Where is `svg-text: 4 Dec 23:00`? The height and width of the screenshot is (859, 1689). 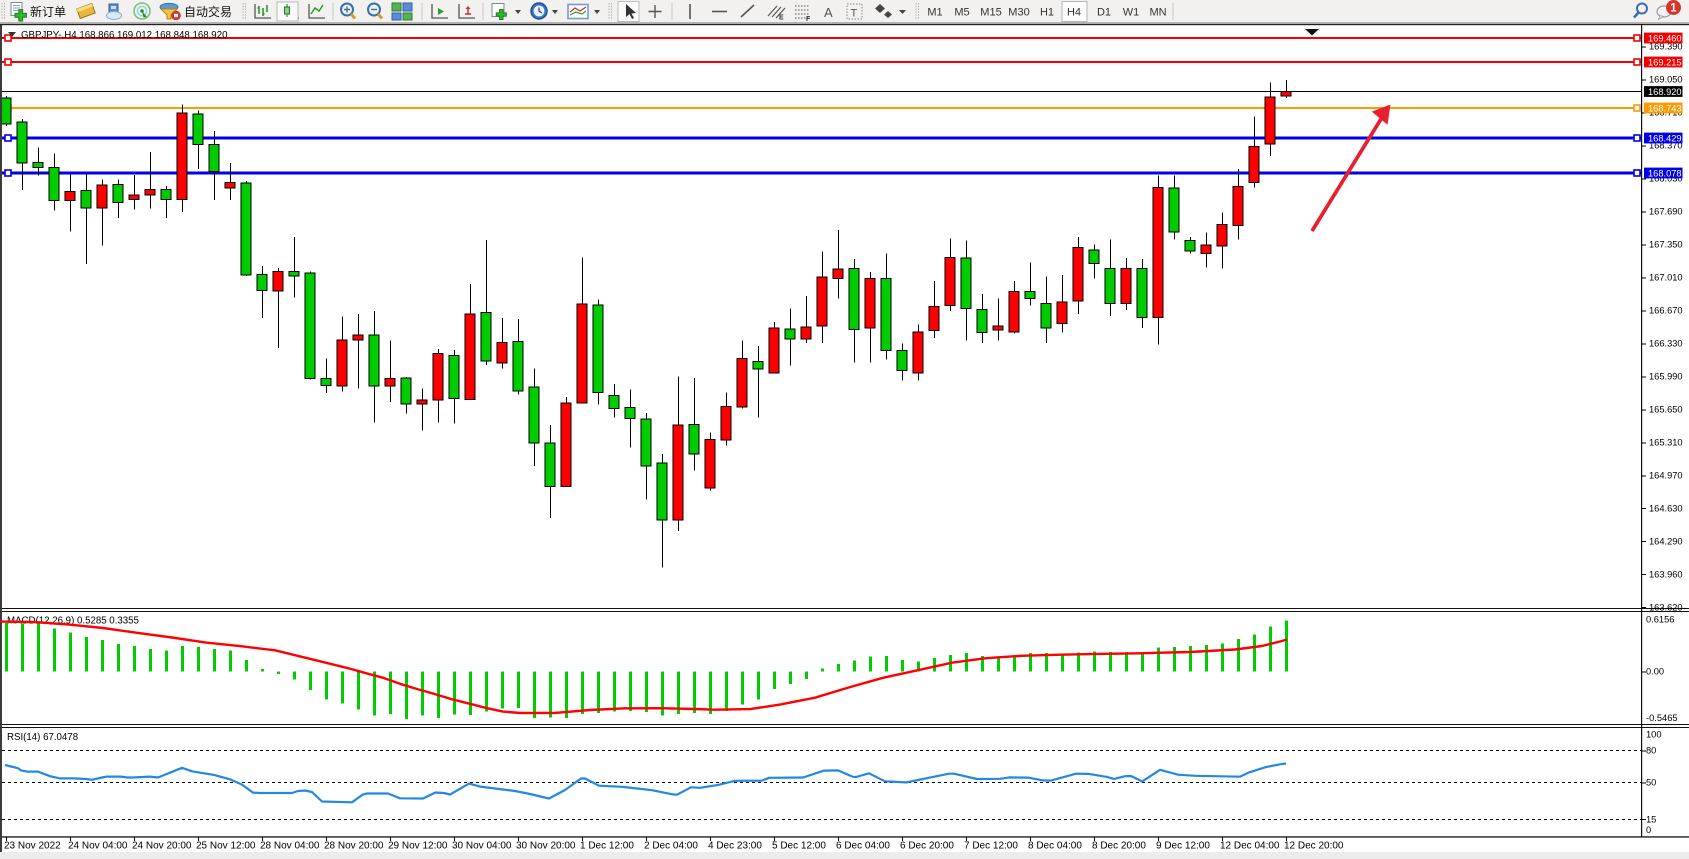
svg-text: 4 Dec 23:00 is located at coordinates (735, 846).